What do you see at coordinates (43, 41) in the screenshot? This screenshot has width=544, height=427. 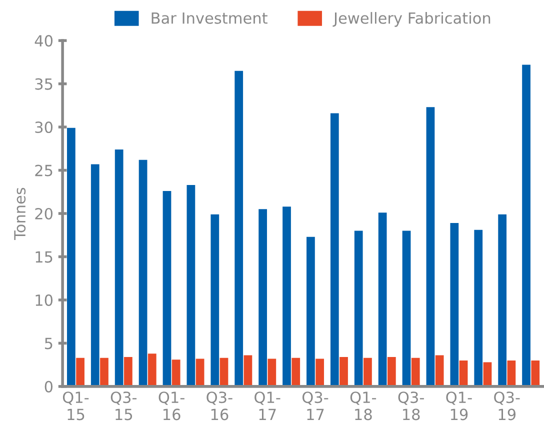 I see `y-tick-label: 40` at bounding box center [43, 41].